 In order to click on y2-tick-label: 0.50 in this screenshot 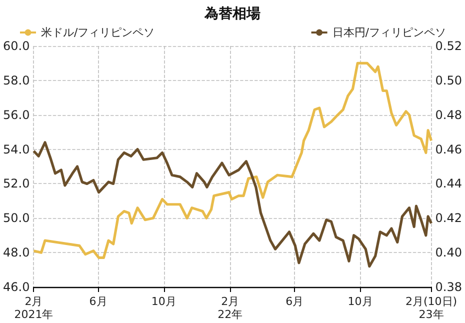, I will do `click(448, 80)`.